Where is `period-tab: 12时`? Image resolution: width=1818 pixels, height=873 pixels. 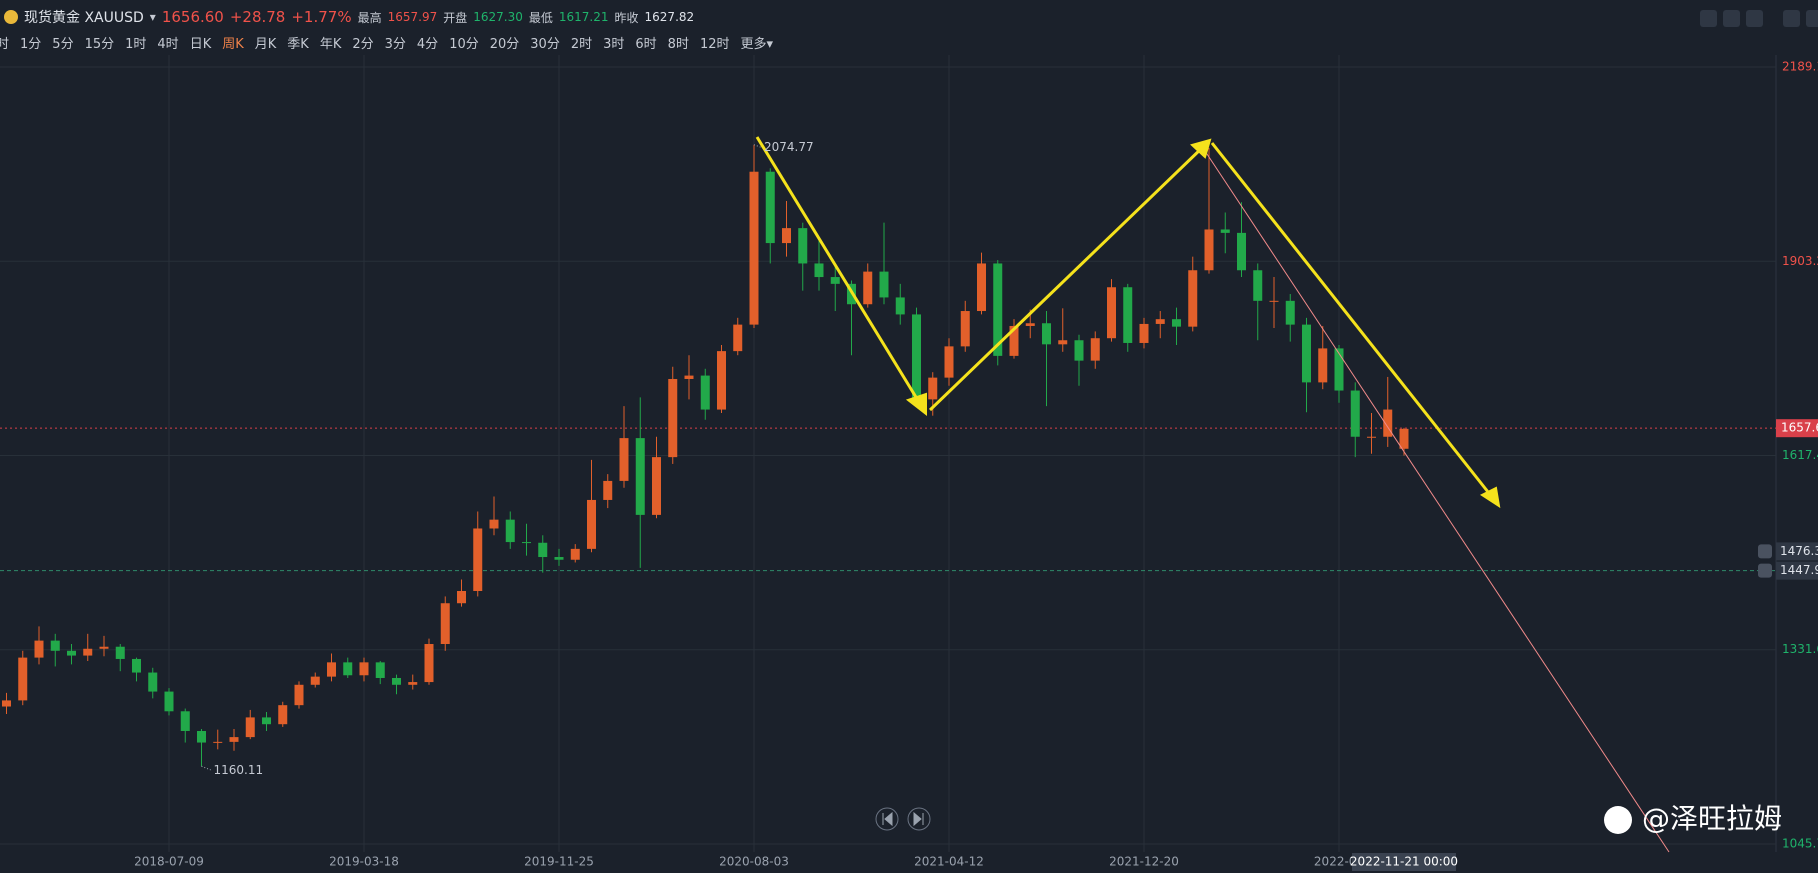 period-tab: 12时 is located at coordinates (714, 44).